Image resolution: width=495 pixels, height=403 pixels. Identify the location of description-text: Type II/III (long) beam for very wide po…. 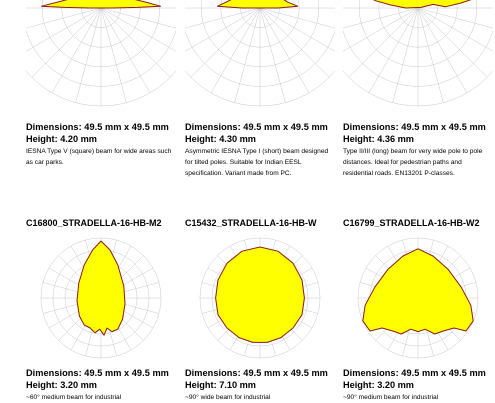
(413, 162).